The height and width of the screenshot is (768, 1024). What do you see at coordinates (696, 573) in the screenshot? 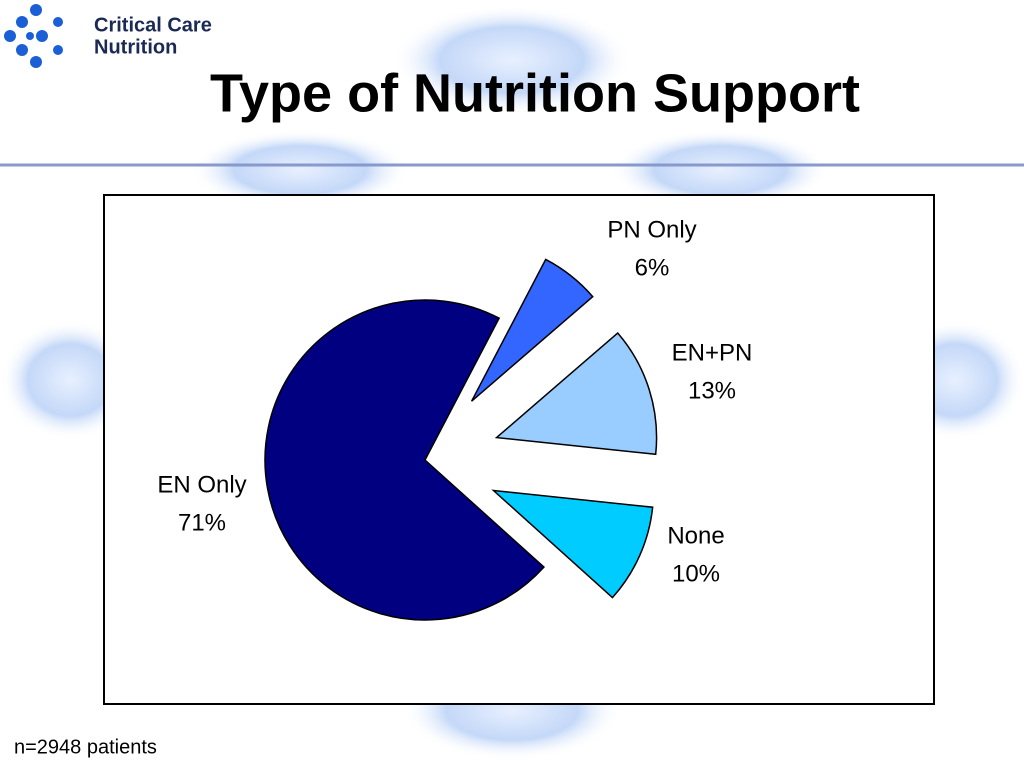
I see `slice-value-label: 10%` at bounding box center [696, 573].